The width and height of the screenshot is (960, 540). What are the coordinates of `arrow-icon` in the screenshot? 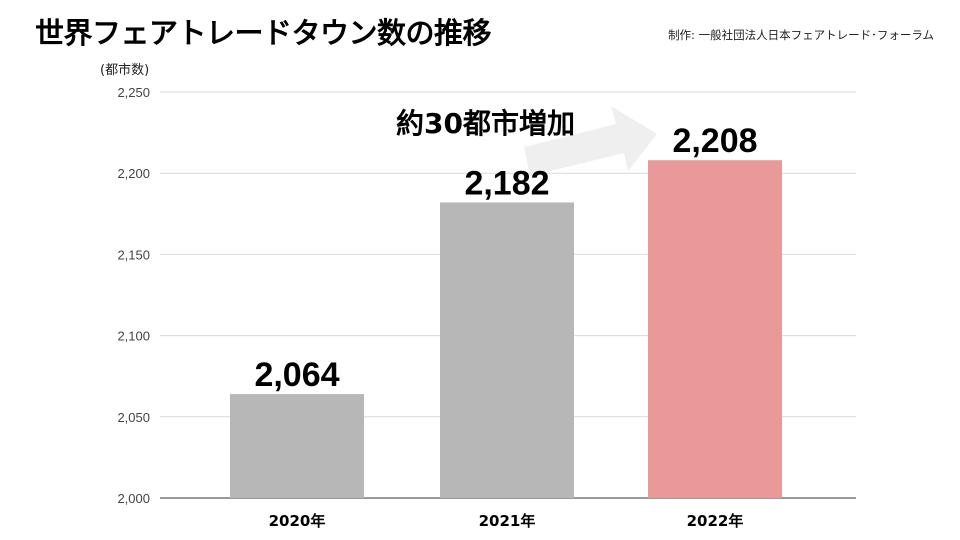 It's located at (590, 141).